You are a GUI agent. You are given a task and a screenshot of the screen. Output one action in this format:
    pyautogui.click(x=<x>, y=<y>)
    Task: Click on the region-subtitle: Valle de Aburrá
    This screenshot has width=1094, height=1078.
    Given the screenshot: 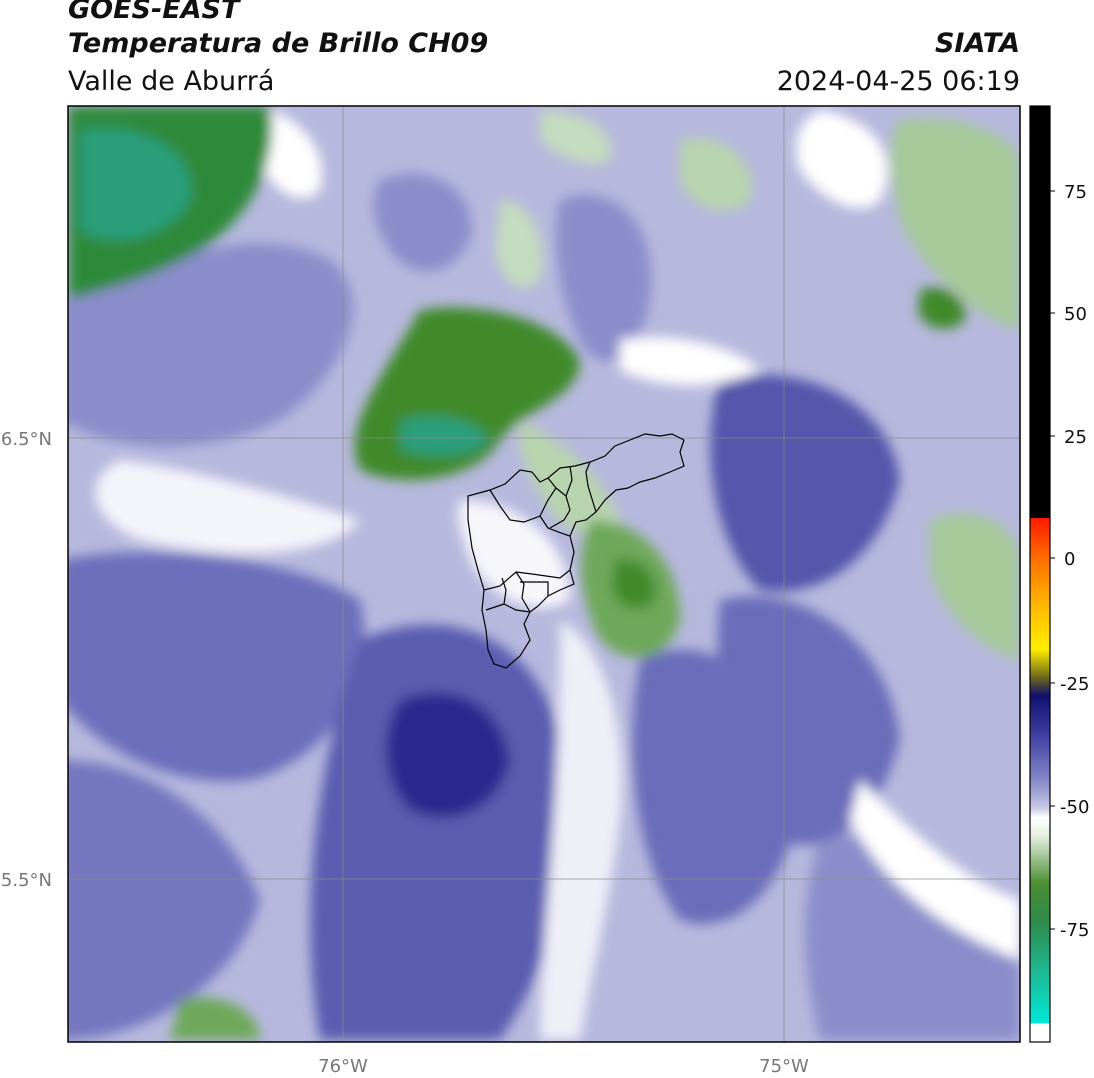 What is the action you would take?
    pyautogui.click(x=171, y=81)
    